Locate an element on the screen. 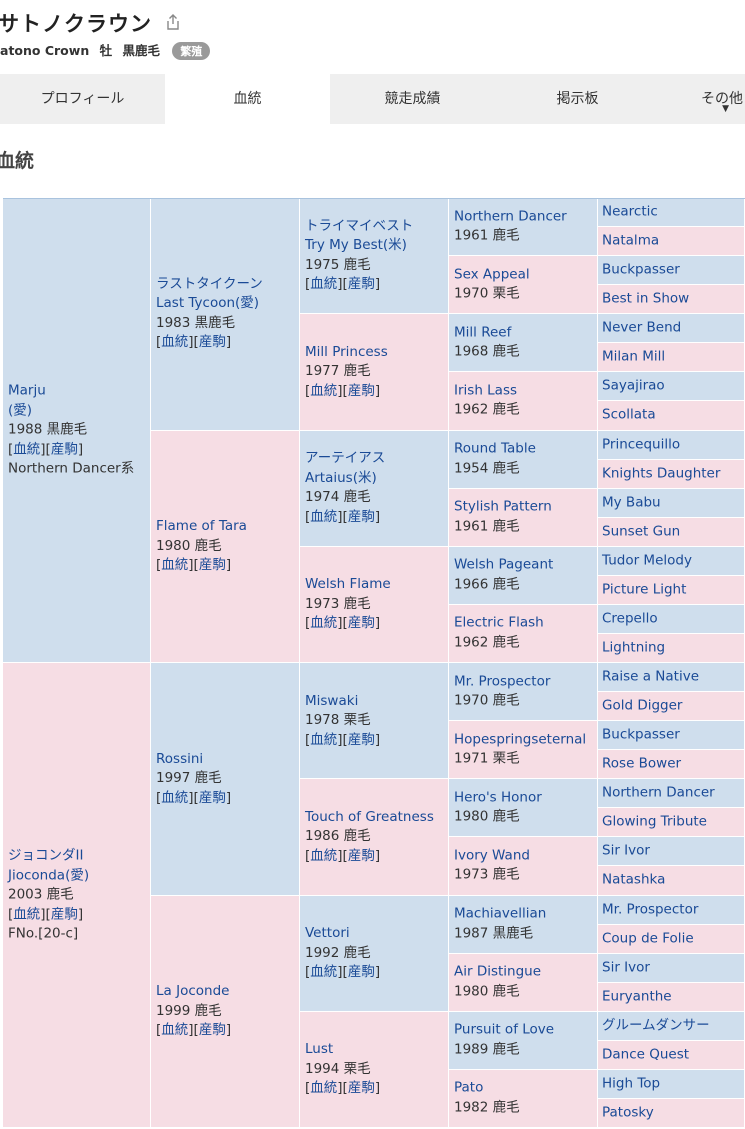 This screenshot has width=745, height=1129. horse-name-link: La Joconde is located at coordinates (193, 991).